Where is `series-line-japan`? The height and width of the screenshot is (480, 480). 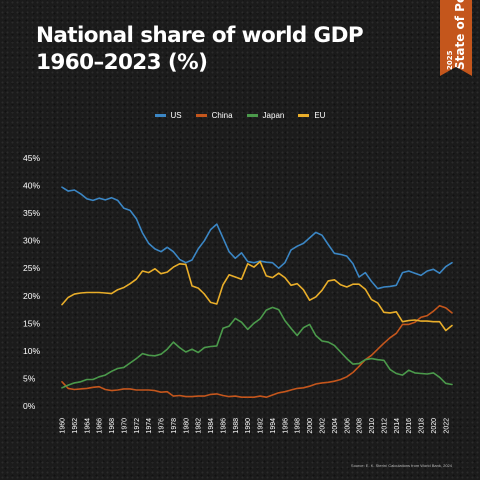 series-line-japan is located at coordinates (257, 347).